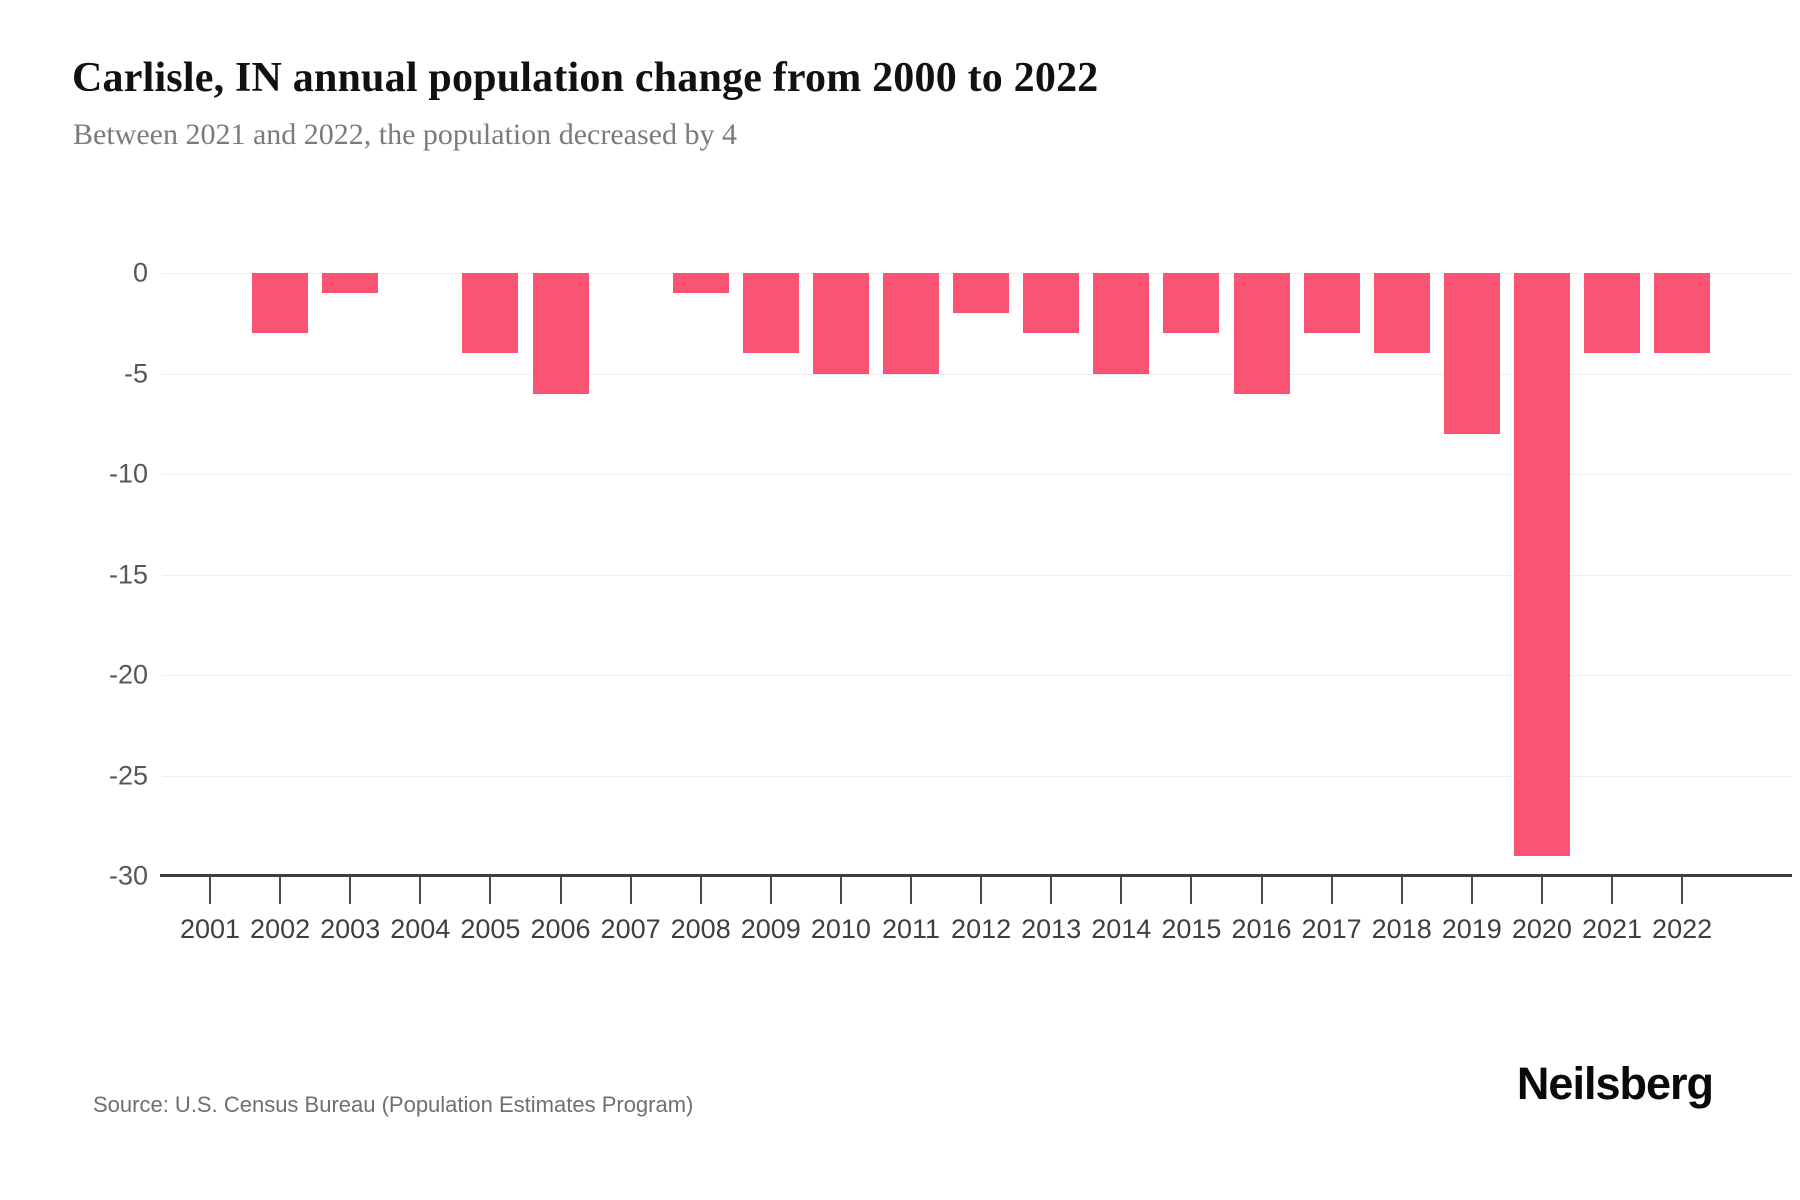  Describe the element at coordinates (420, 929) in the screenshot. I see `x-tick-label: 2004` at that location.